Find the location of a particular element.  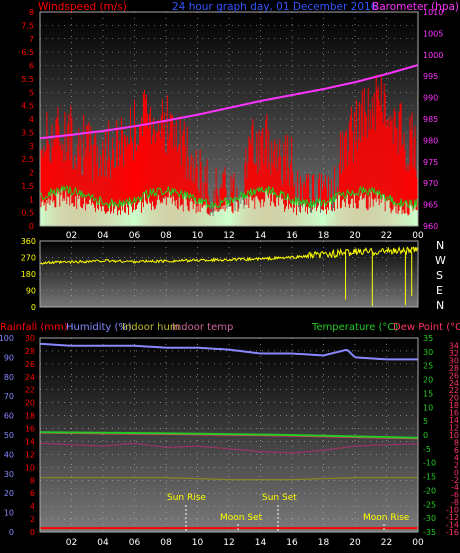

wind-avg-line is located at coordinates (228, 197).